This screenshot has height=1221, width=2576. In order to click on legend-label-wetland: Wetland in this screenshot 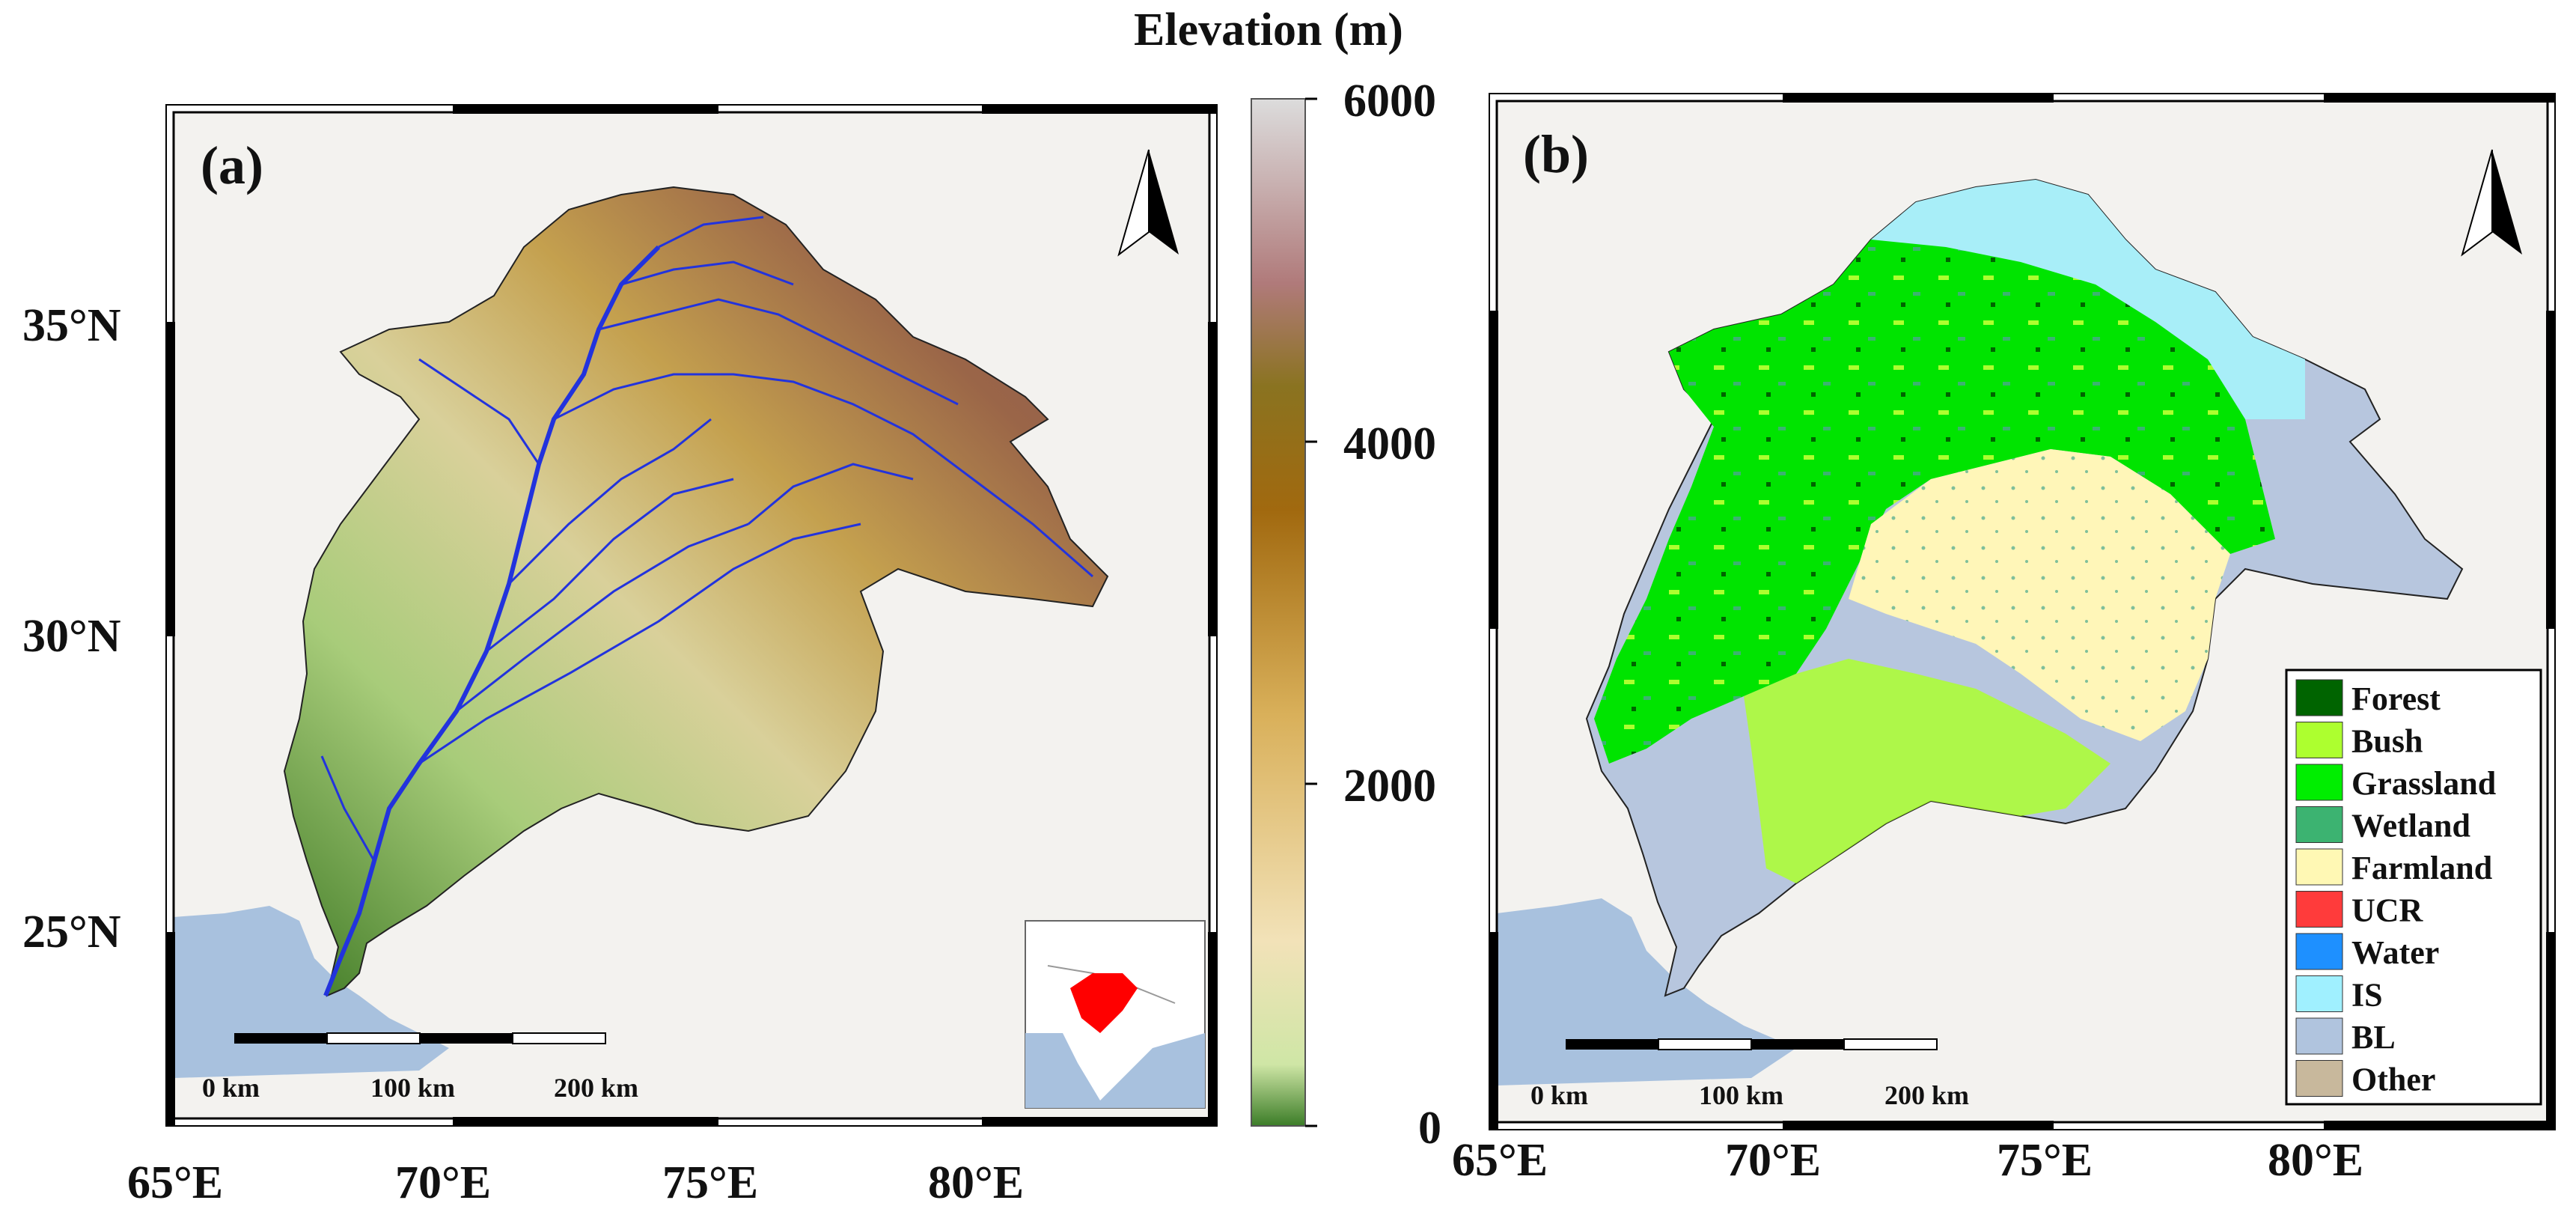, I will do `click(2410, 826)`.